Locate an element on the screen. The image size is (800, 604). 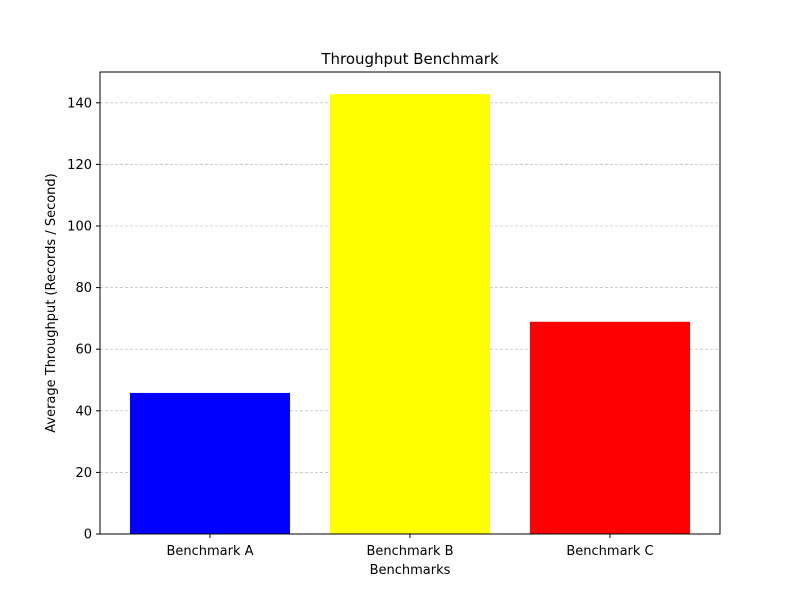
x-axis-ticks: Benchmark A Benchmark B Benchmark C is located at coordinates (410, 546).